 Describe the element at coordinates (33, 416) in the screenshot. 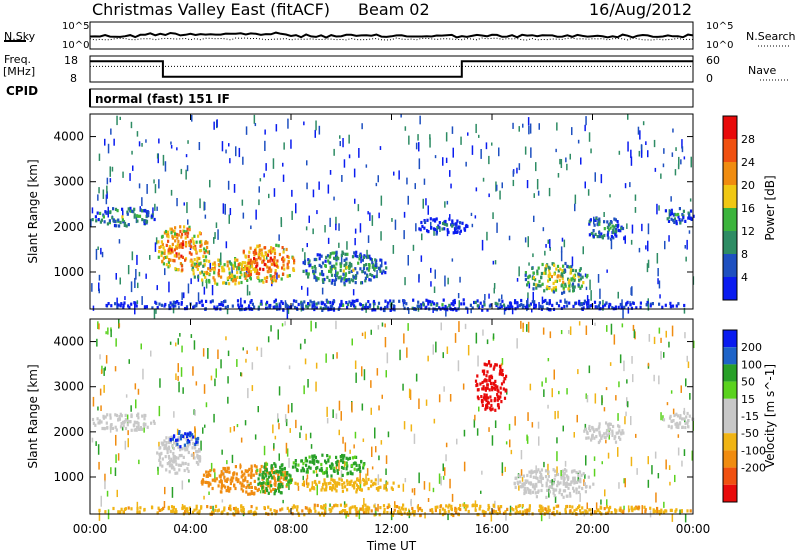

I see `velocity-ylabel: Slant Range [km]` at that location.